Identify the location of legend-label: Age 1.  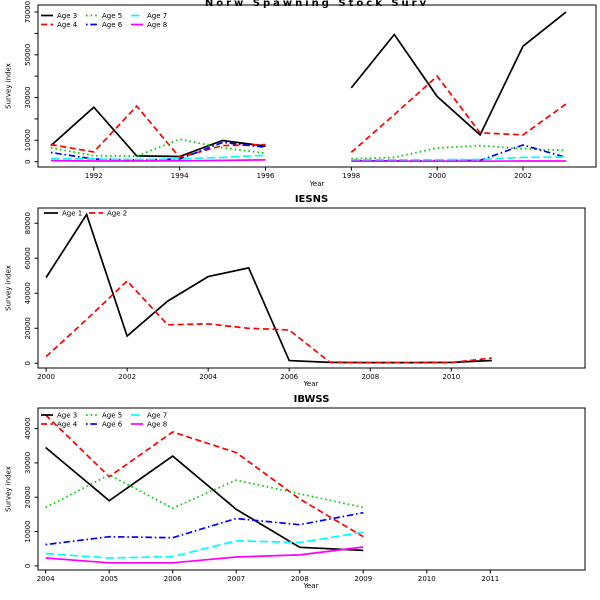
(72, 214).